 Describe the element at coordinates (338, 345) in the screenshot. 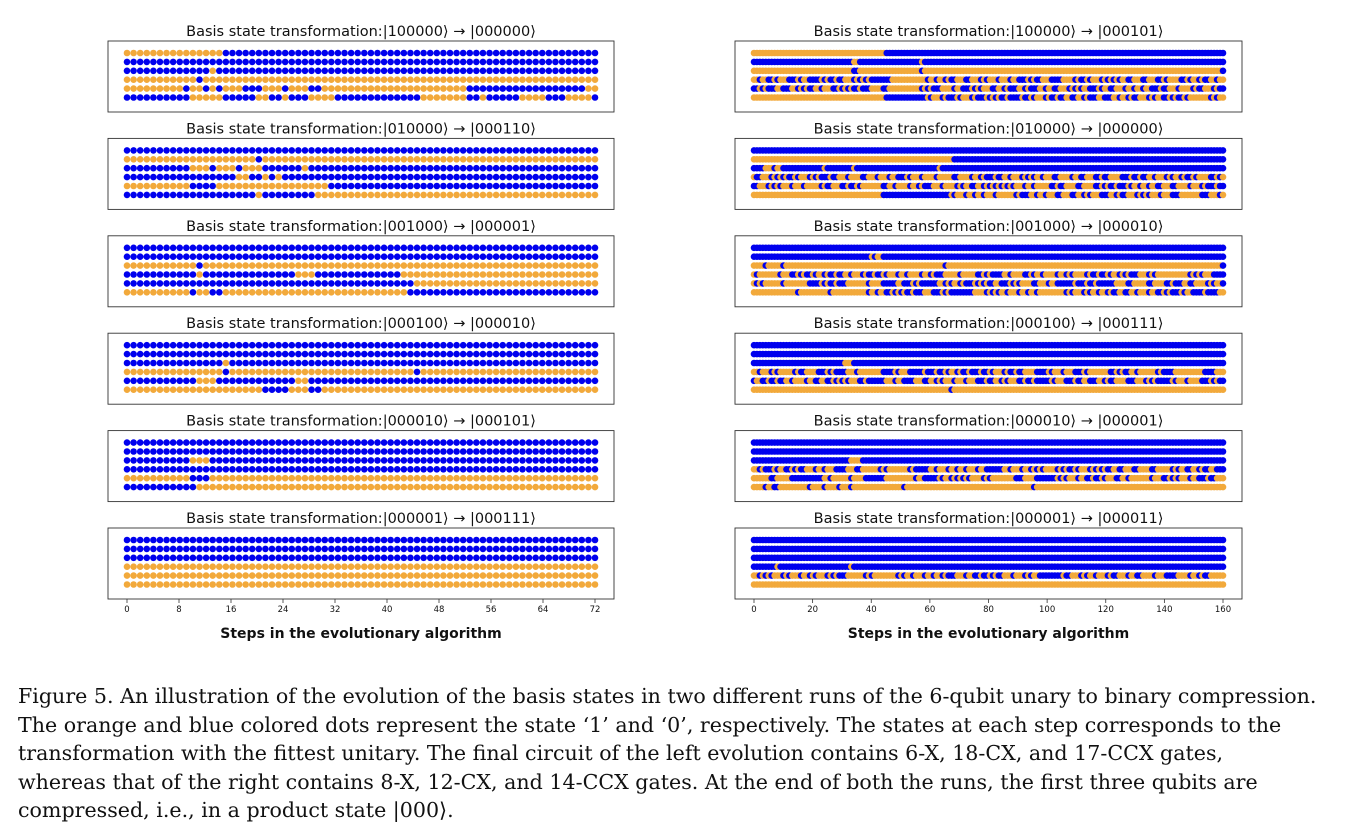

I see `left-panel-4-qubit-1-dot` at that location.